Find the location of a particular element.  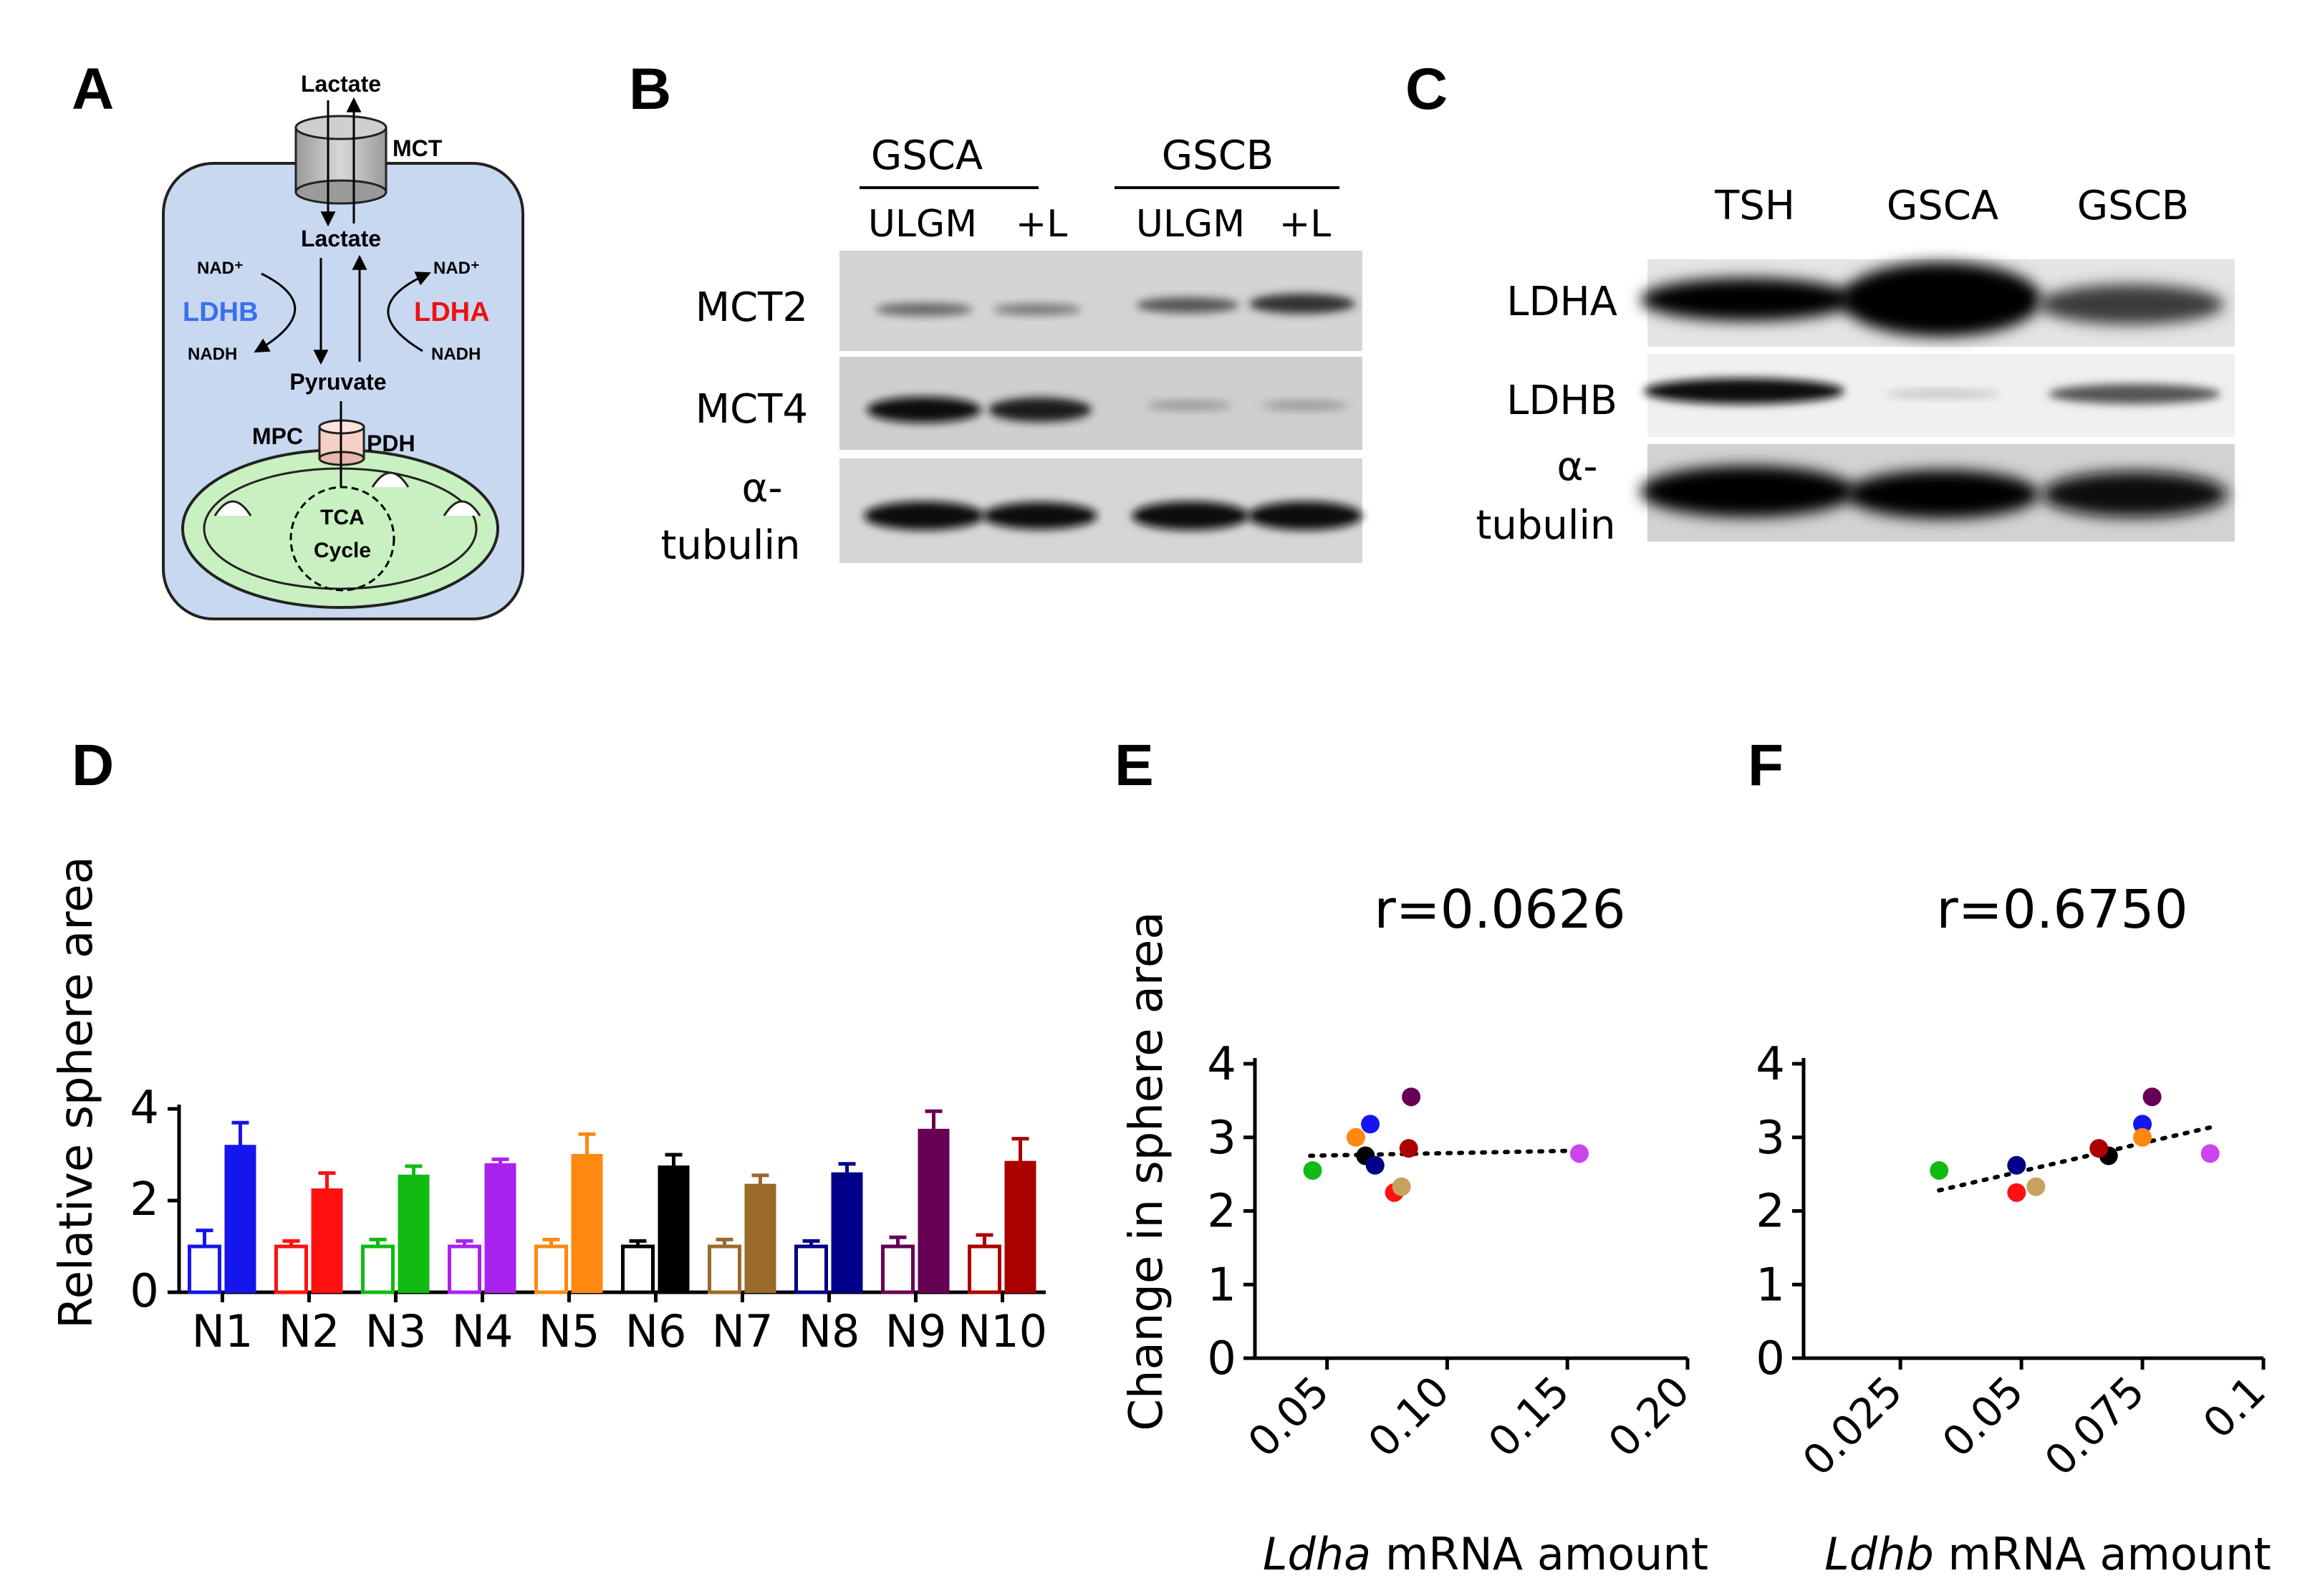

lactate-intracellular: Lactate is located at coordinates (341, 239).